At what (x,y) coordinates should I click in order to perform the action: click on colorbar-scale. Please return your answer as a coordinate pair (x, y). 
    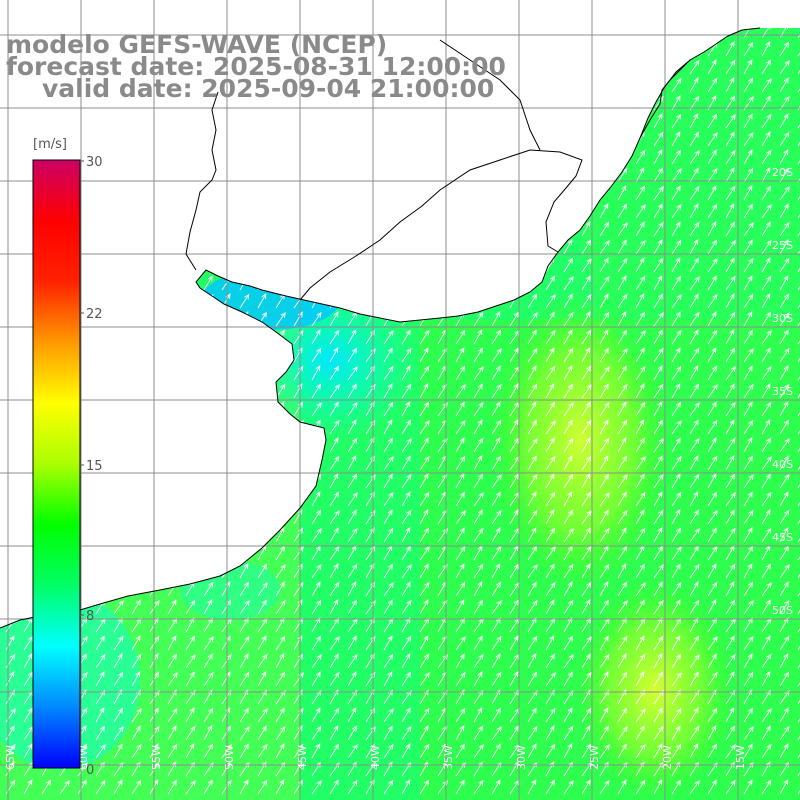
    Looking at the image, I should click on (56, 464).